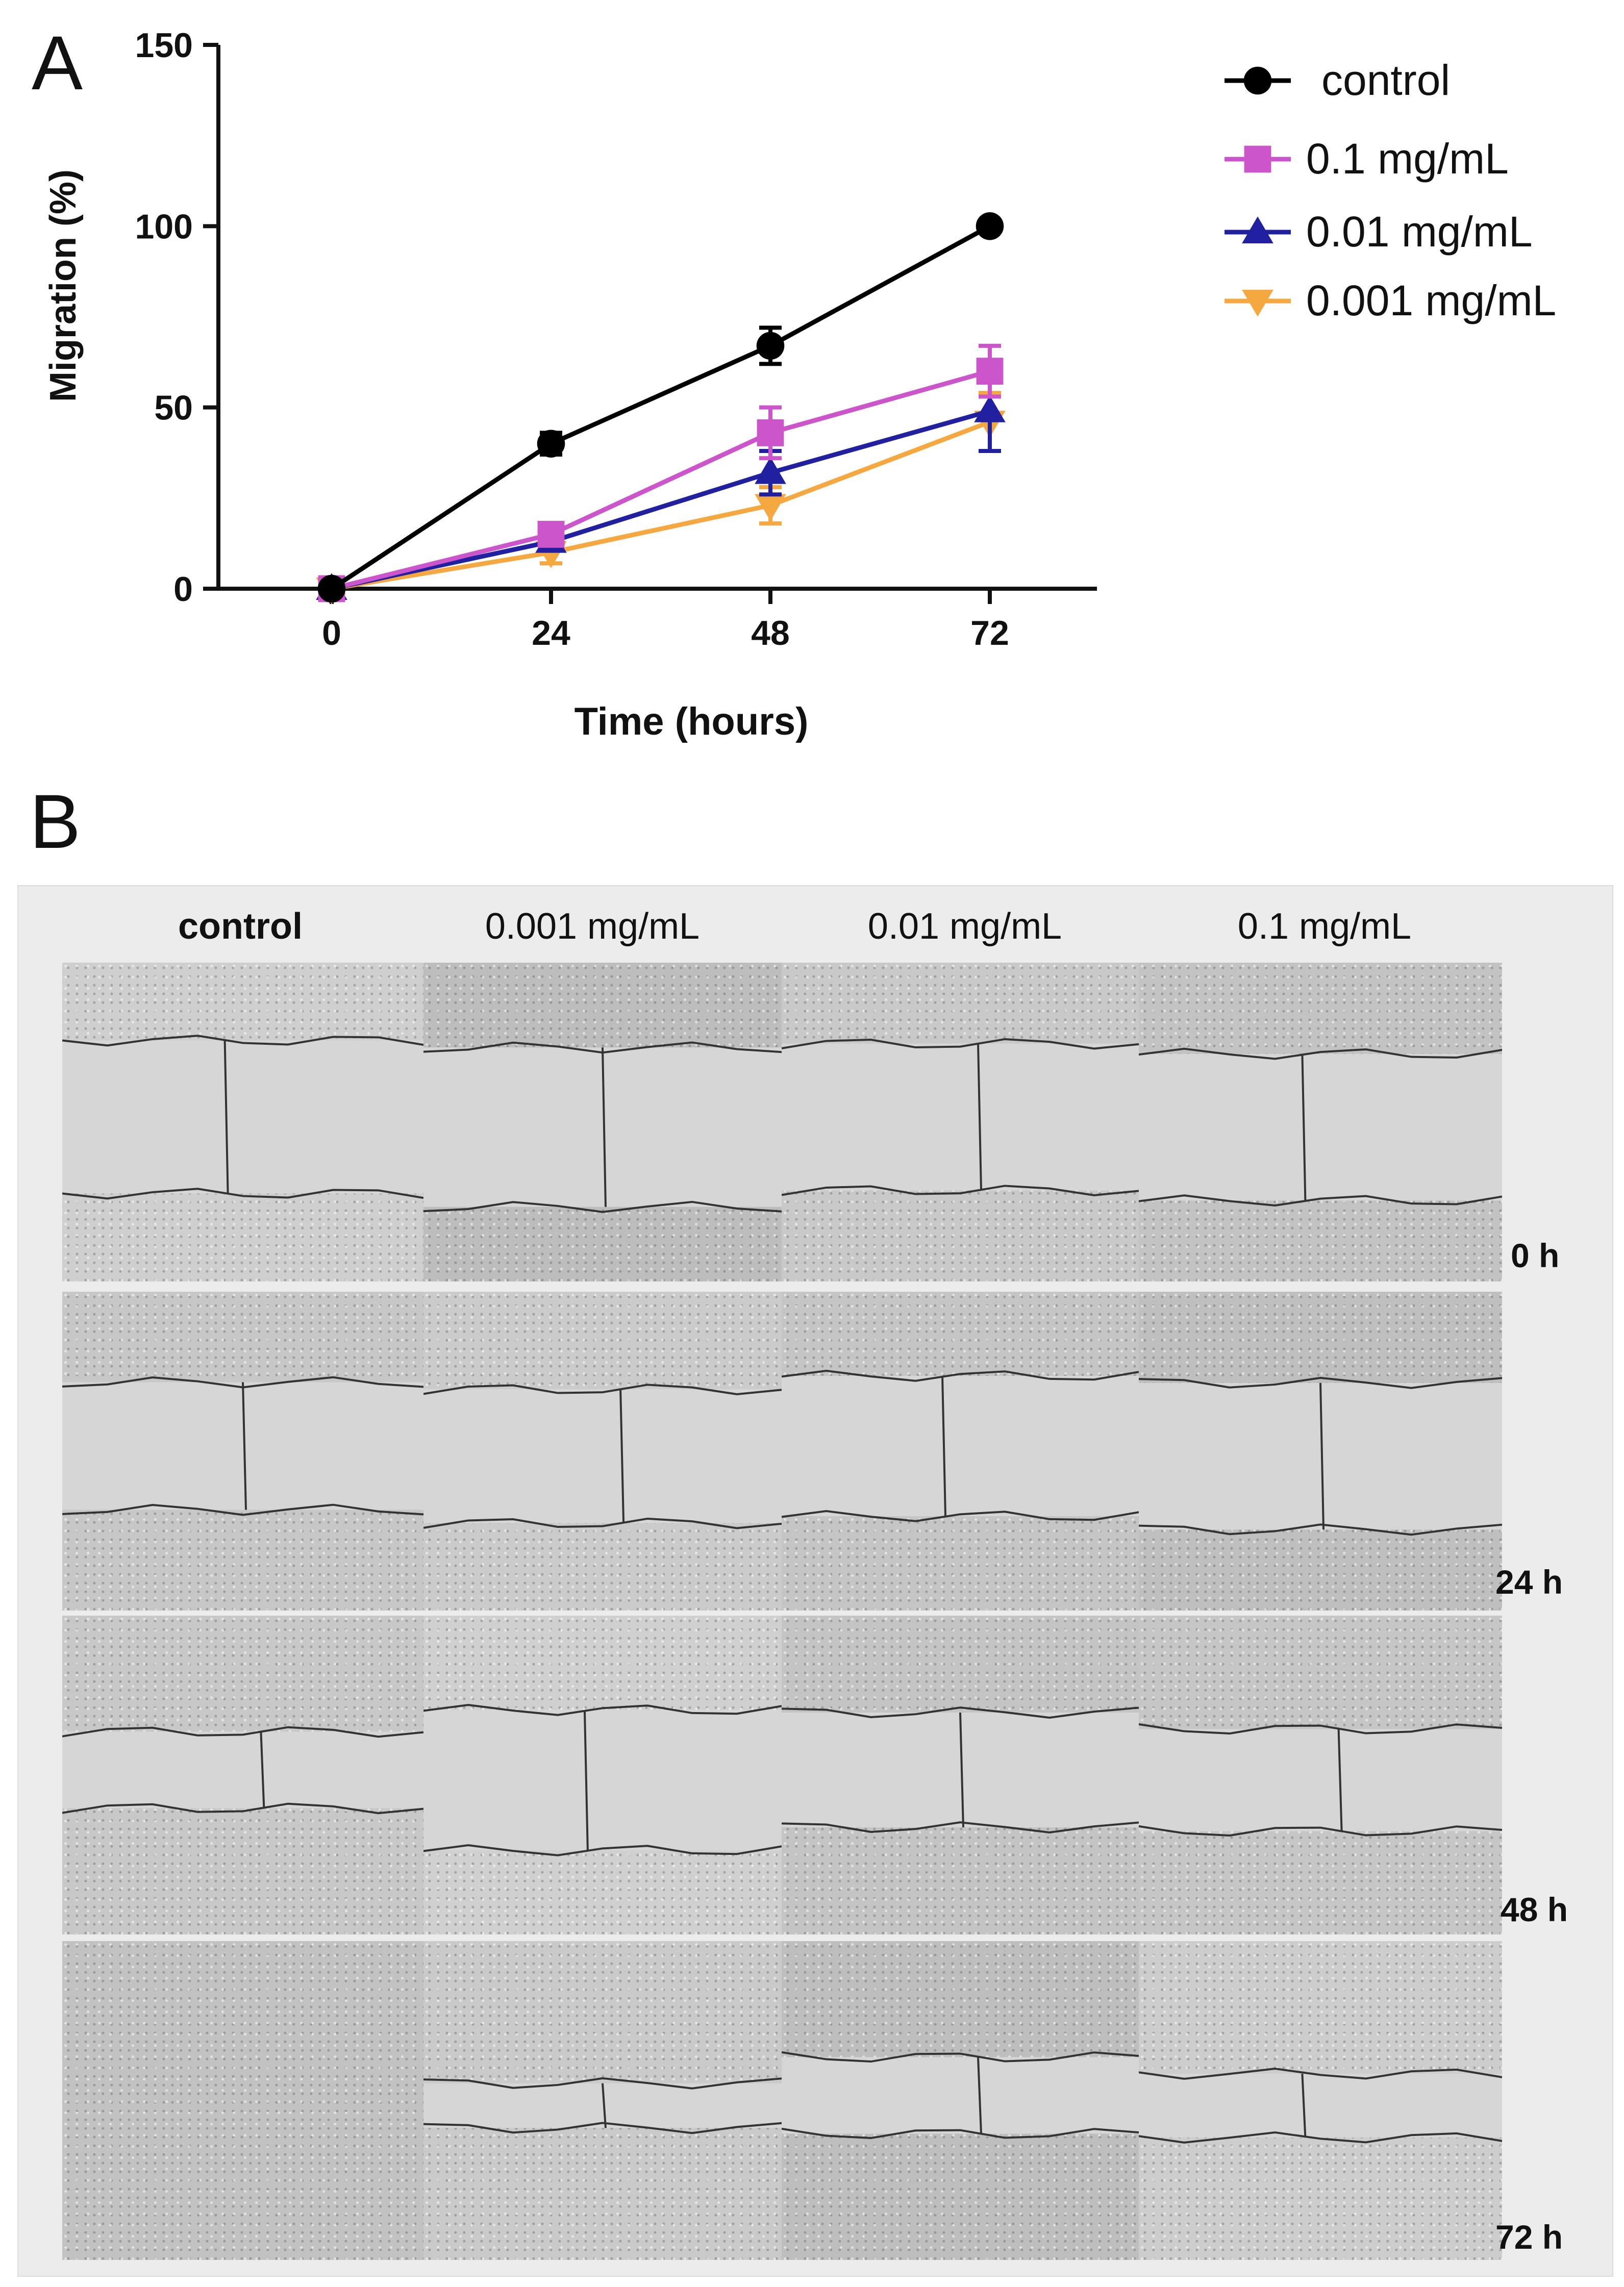  I want to click on micrograph-control-48h, so click(243, 1775).